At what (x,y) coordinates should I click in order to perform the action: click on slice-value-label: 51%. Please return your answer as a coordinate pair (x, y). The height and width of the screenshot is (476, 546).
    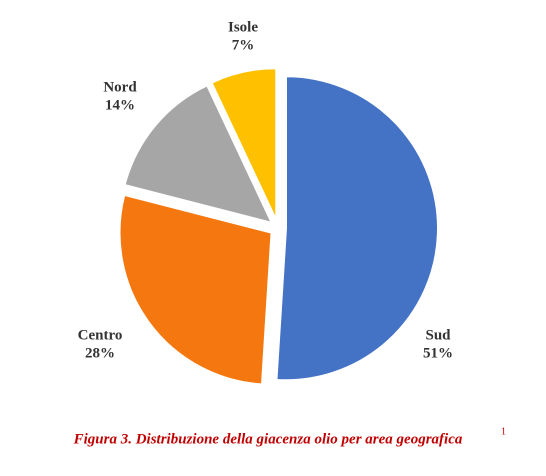
    Looking at the image, I should click on (438, 353).